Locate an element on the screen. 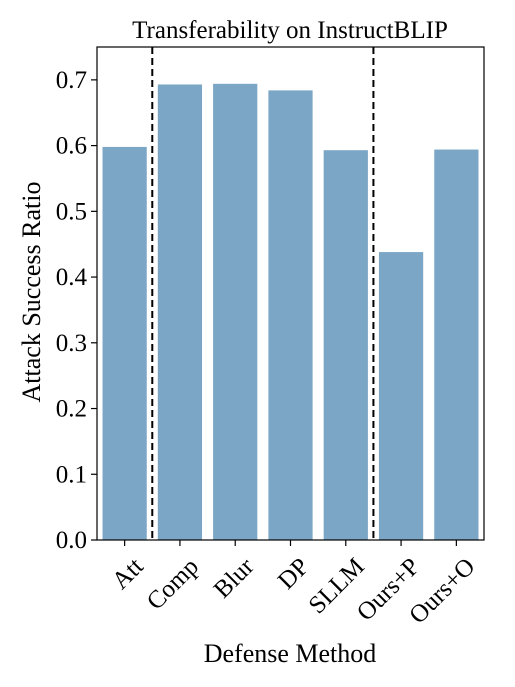 The width and height of the screenshot is (515, 687). y-tick-label: 0.4 is located at coordinates (72, 277).